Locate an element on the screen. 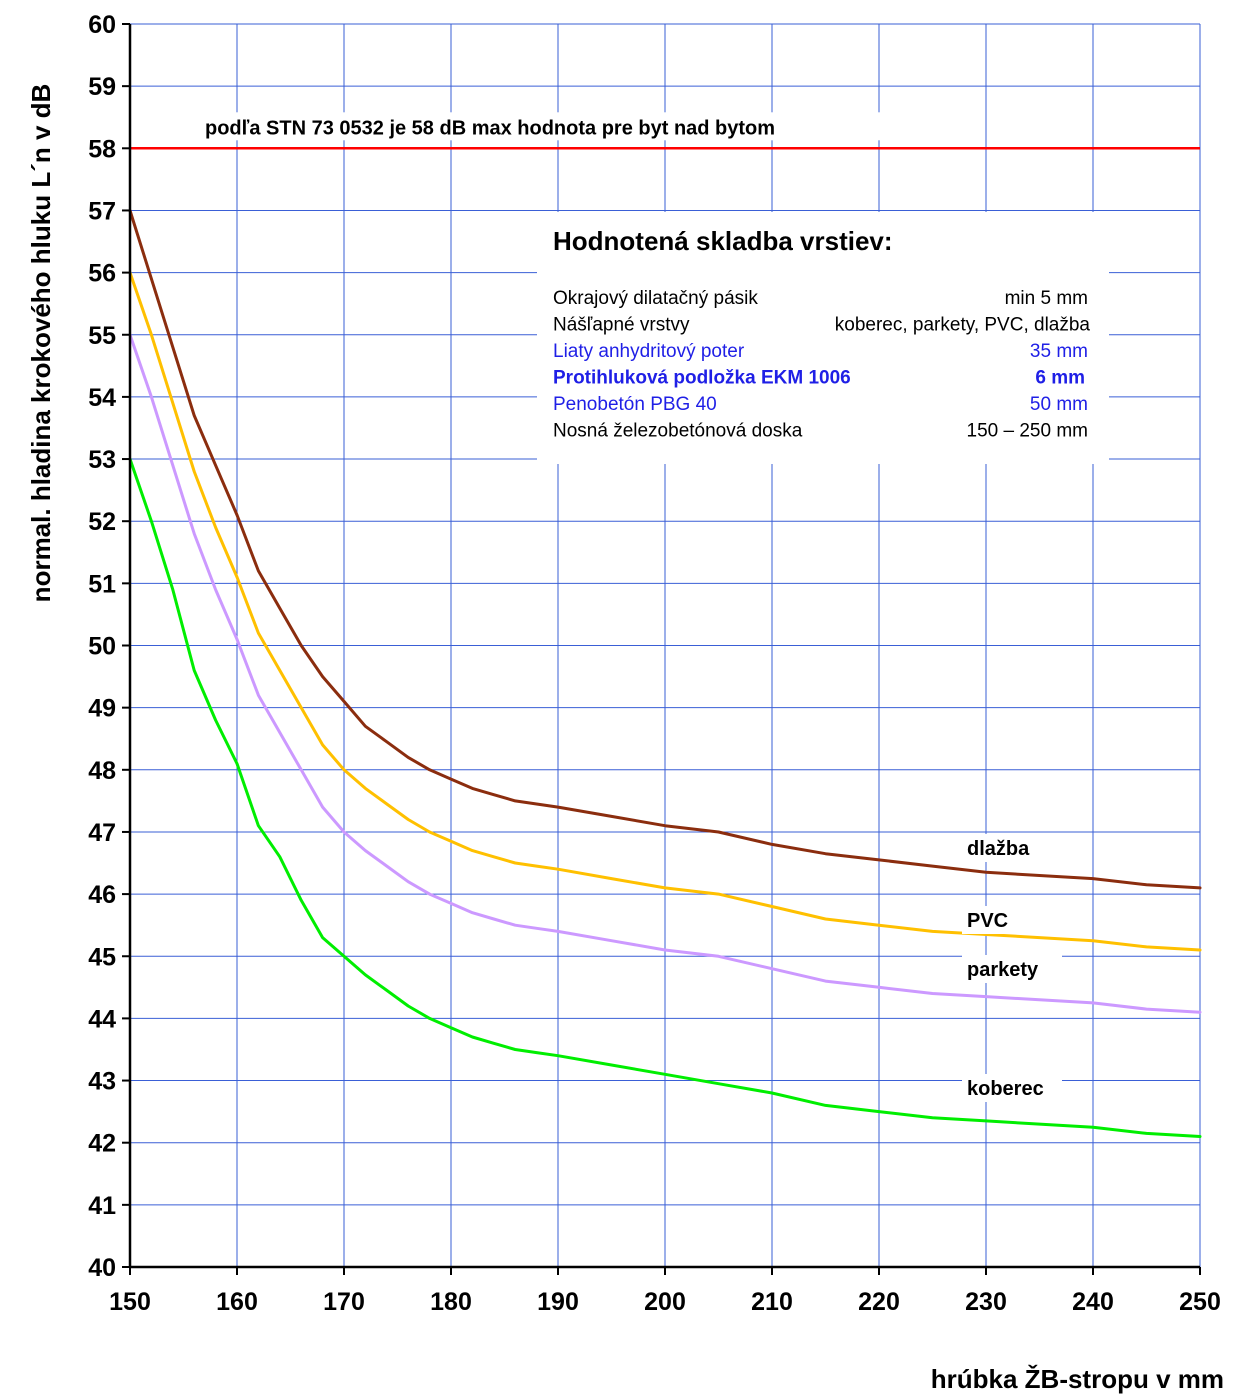 This screenshot has width=1236, height=1398. series-label-4: koberec is located at coordinates (1005, 1089).